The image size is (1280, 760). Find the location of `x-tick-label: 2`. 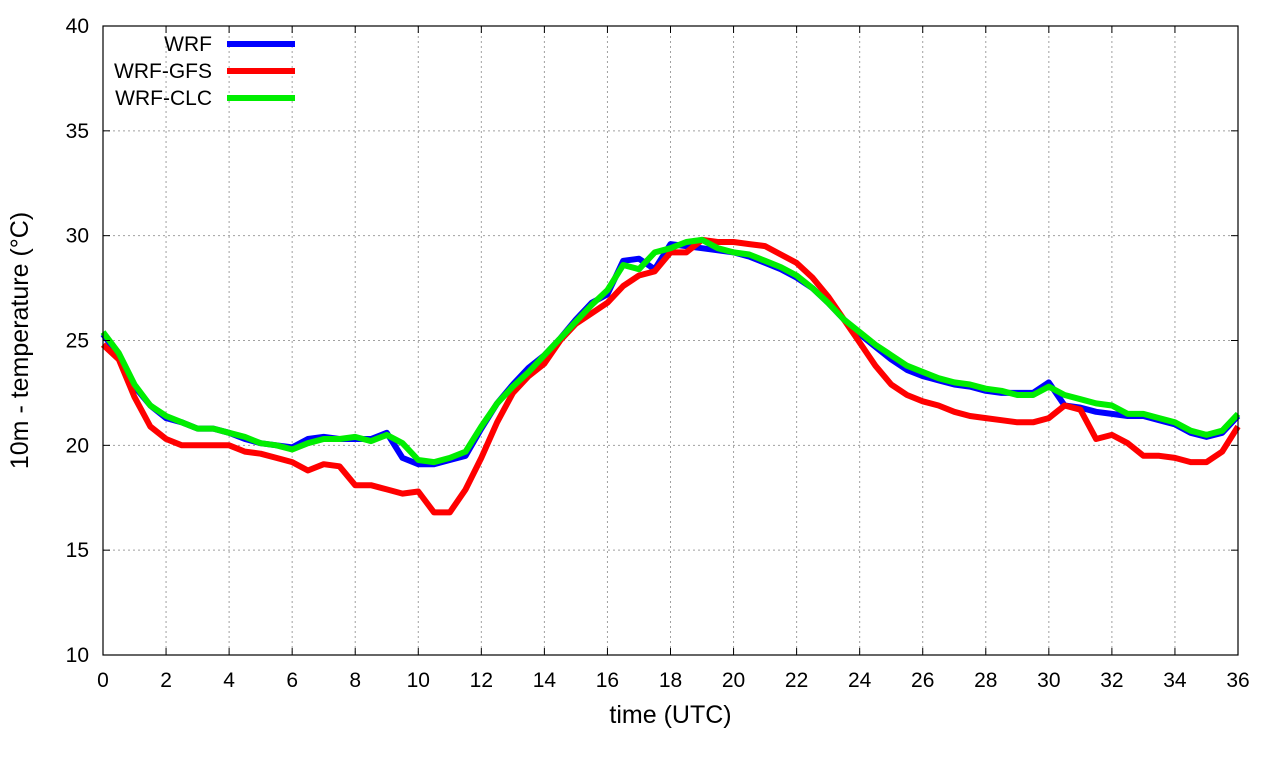

x-tick-label: 2 is located at coordinates (166, 680).